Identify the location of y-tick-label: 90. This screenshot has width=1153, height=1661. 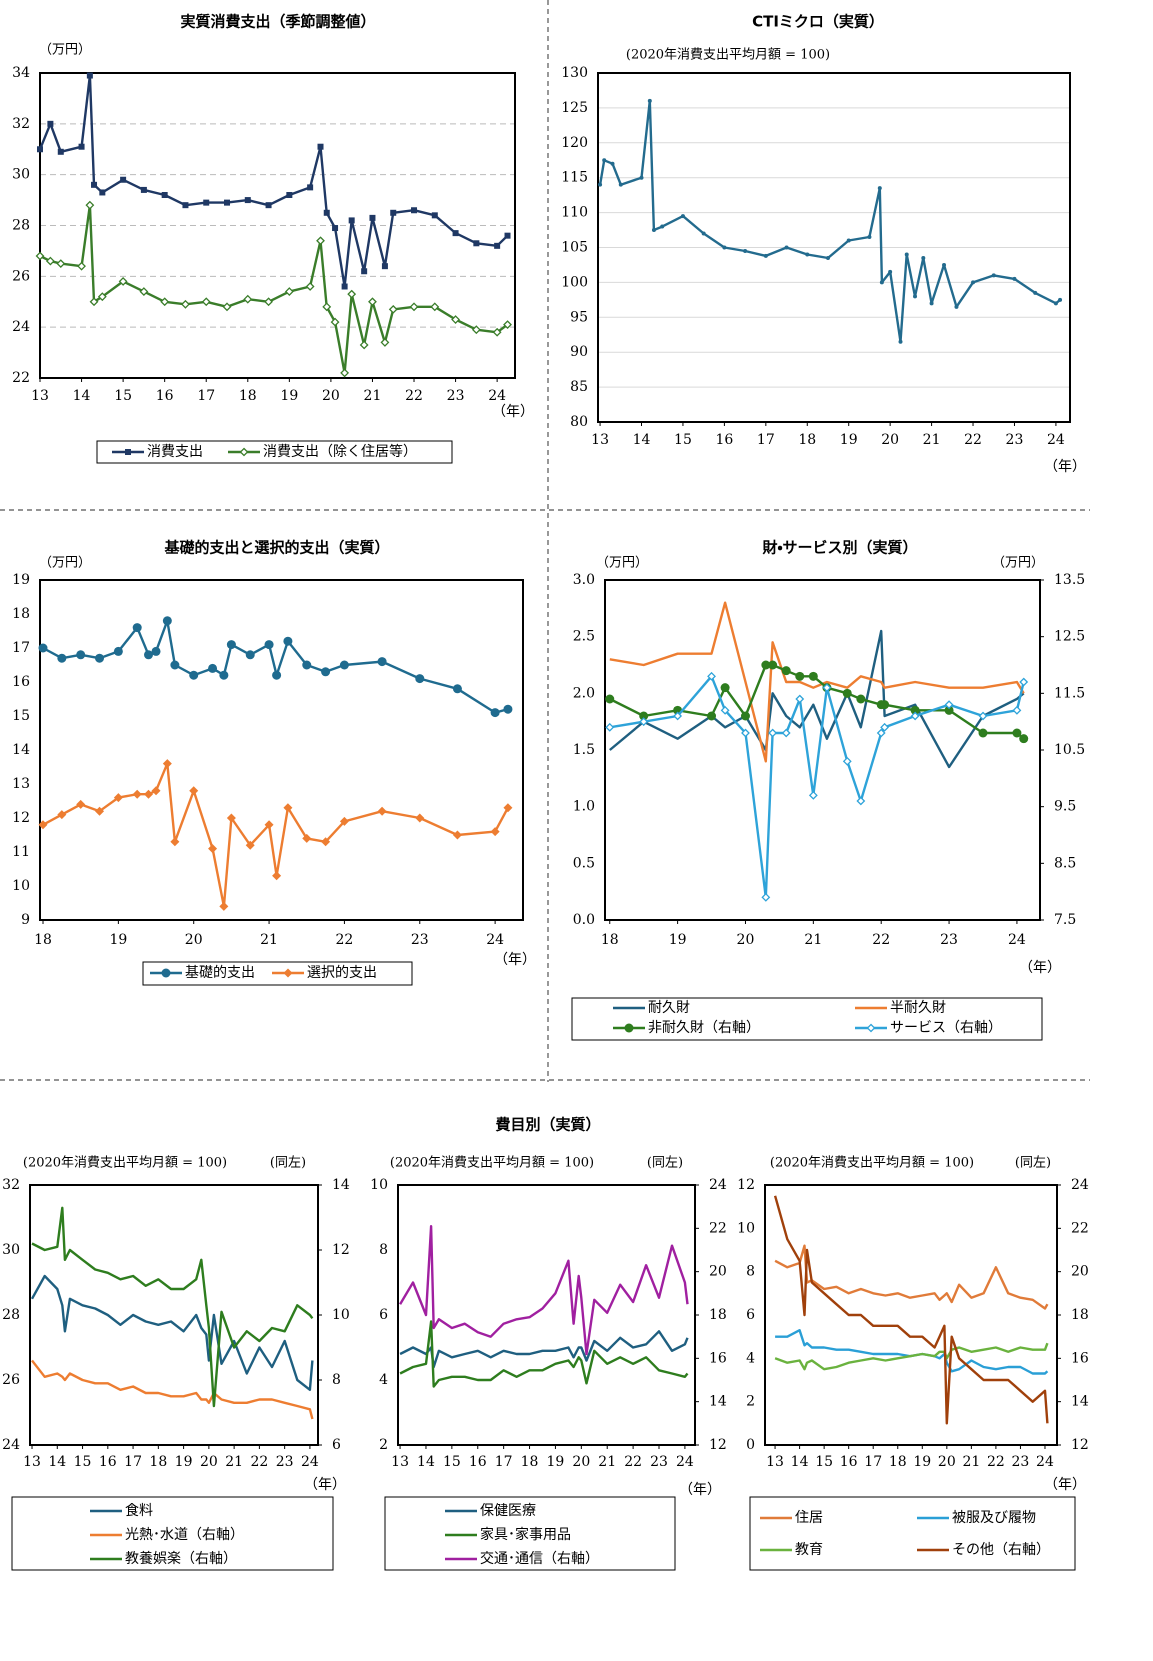
(579, 352).